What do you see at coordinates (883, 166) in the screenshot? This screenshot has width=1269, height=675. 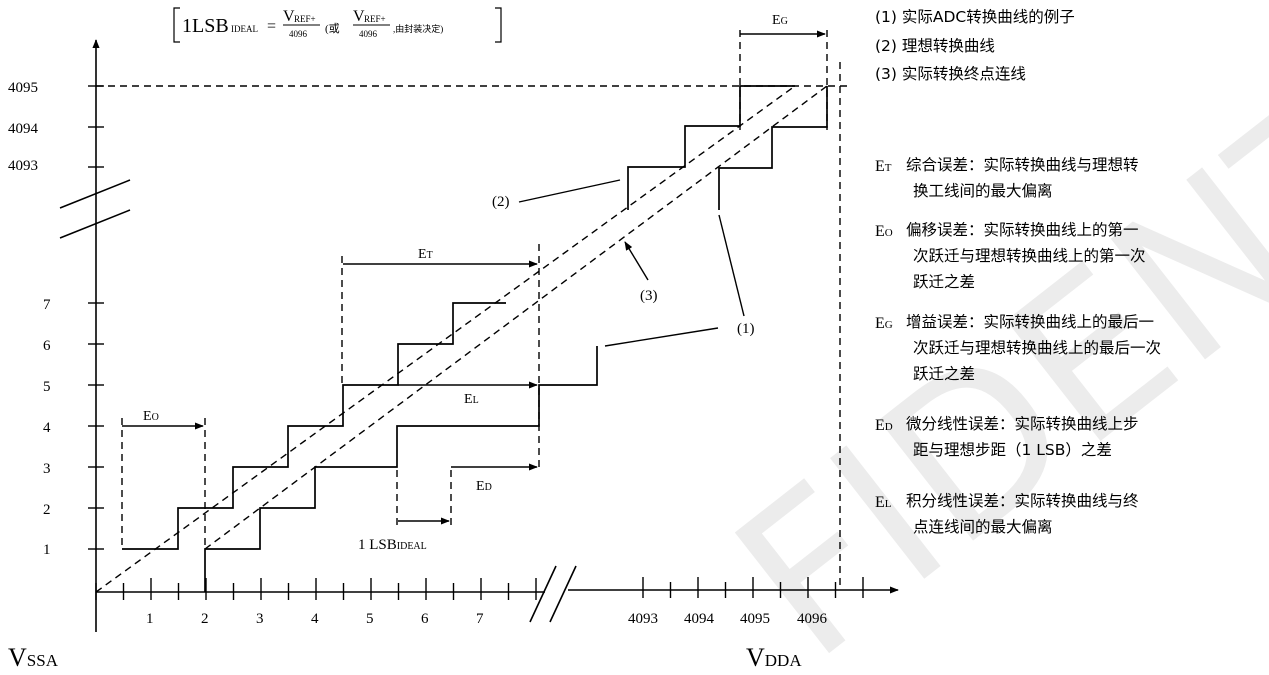 I see `legend-error-et-tag: ET` at bounding box center [883, 166].